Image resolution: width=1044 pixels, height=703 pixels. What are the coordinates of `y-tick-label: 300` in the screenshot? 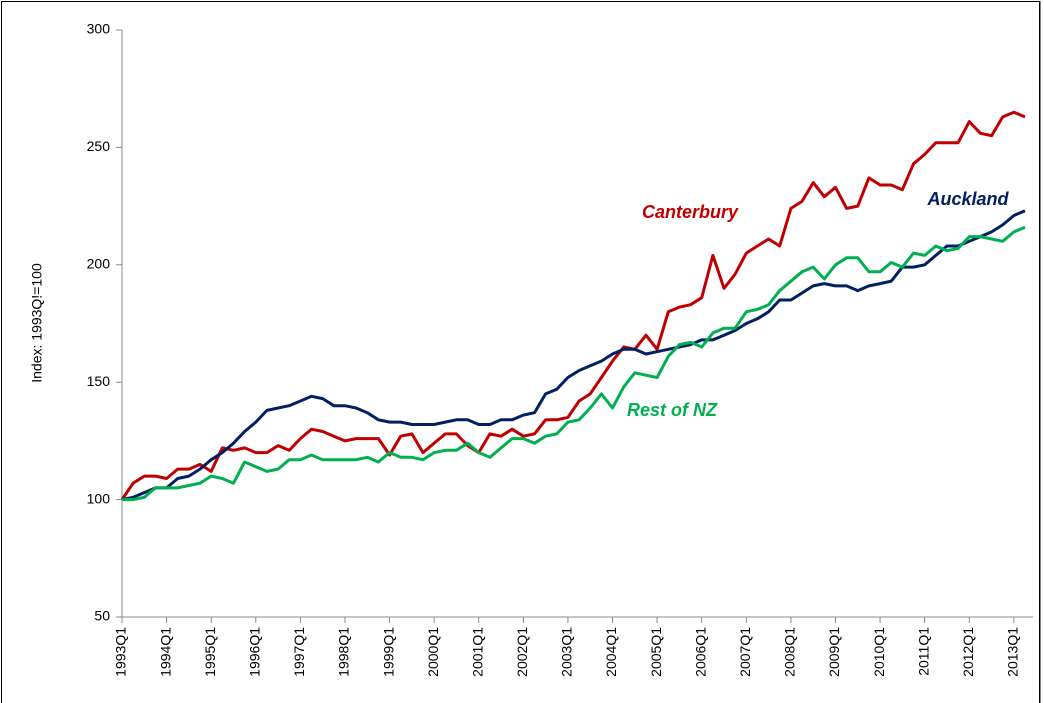 It's located at (99, 29).